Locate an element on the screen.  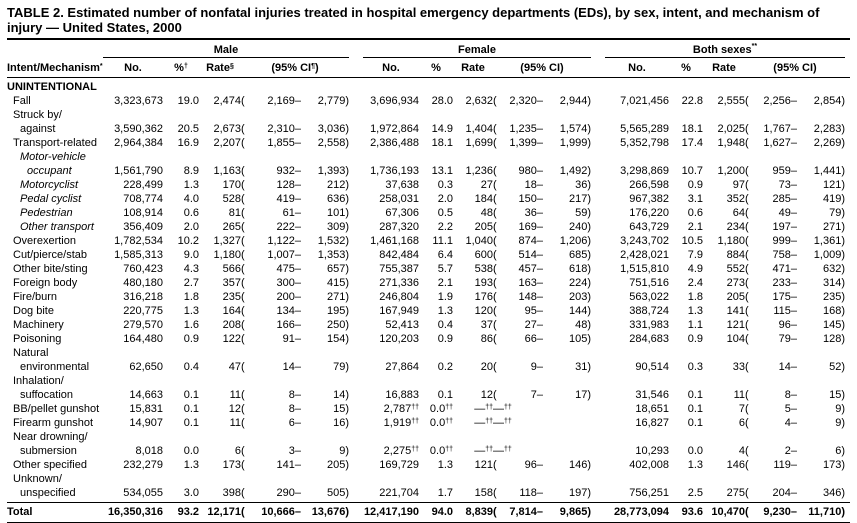
cell-female-rate: 600 is located at coordinates (483, 255).